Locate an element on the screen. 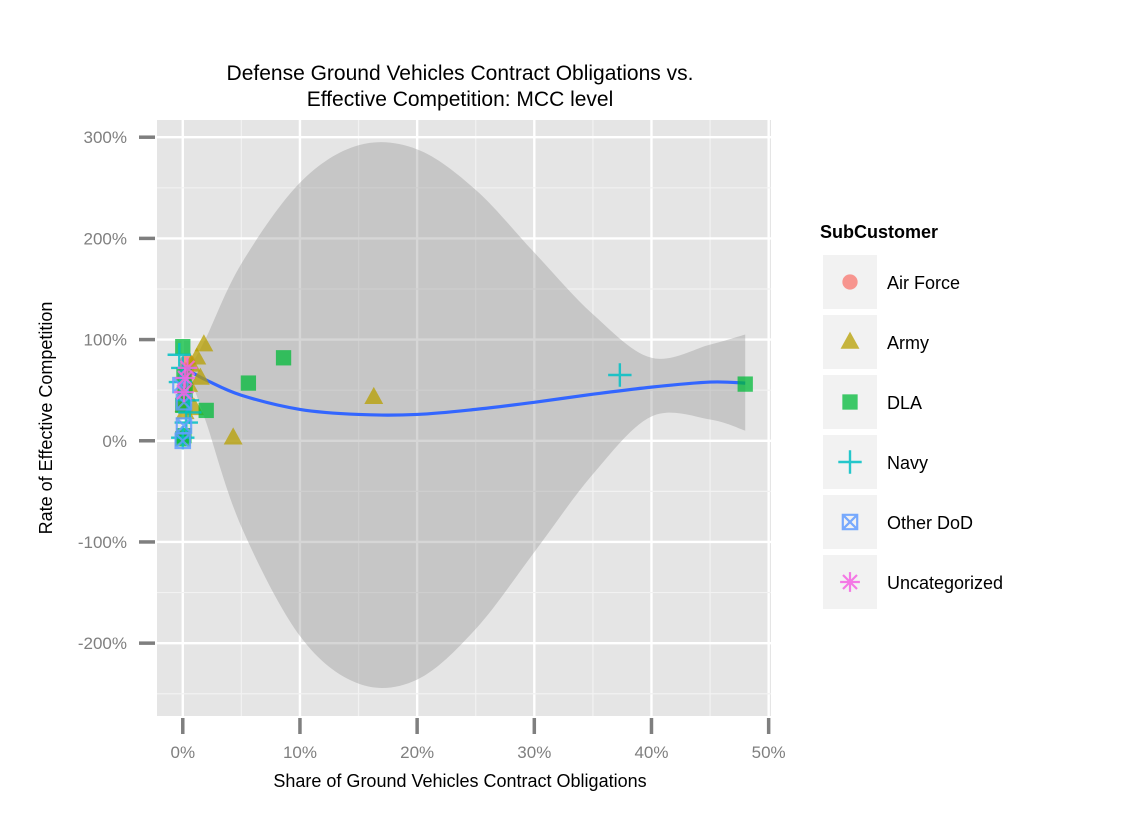 The width and height of the screenshot is (1125, 825). y-tick-label: -100% is located at coordinates (102, 542).